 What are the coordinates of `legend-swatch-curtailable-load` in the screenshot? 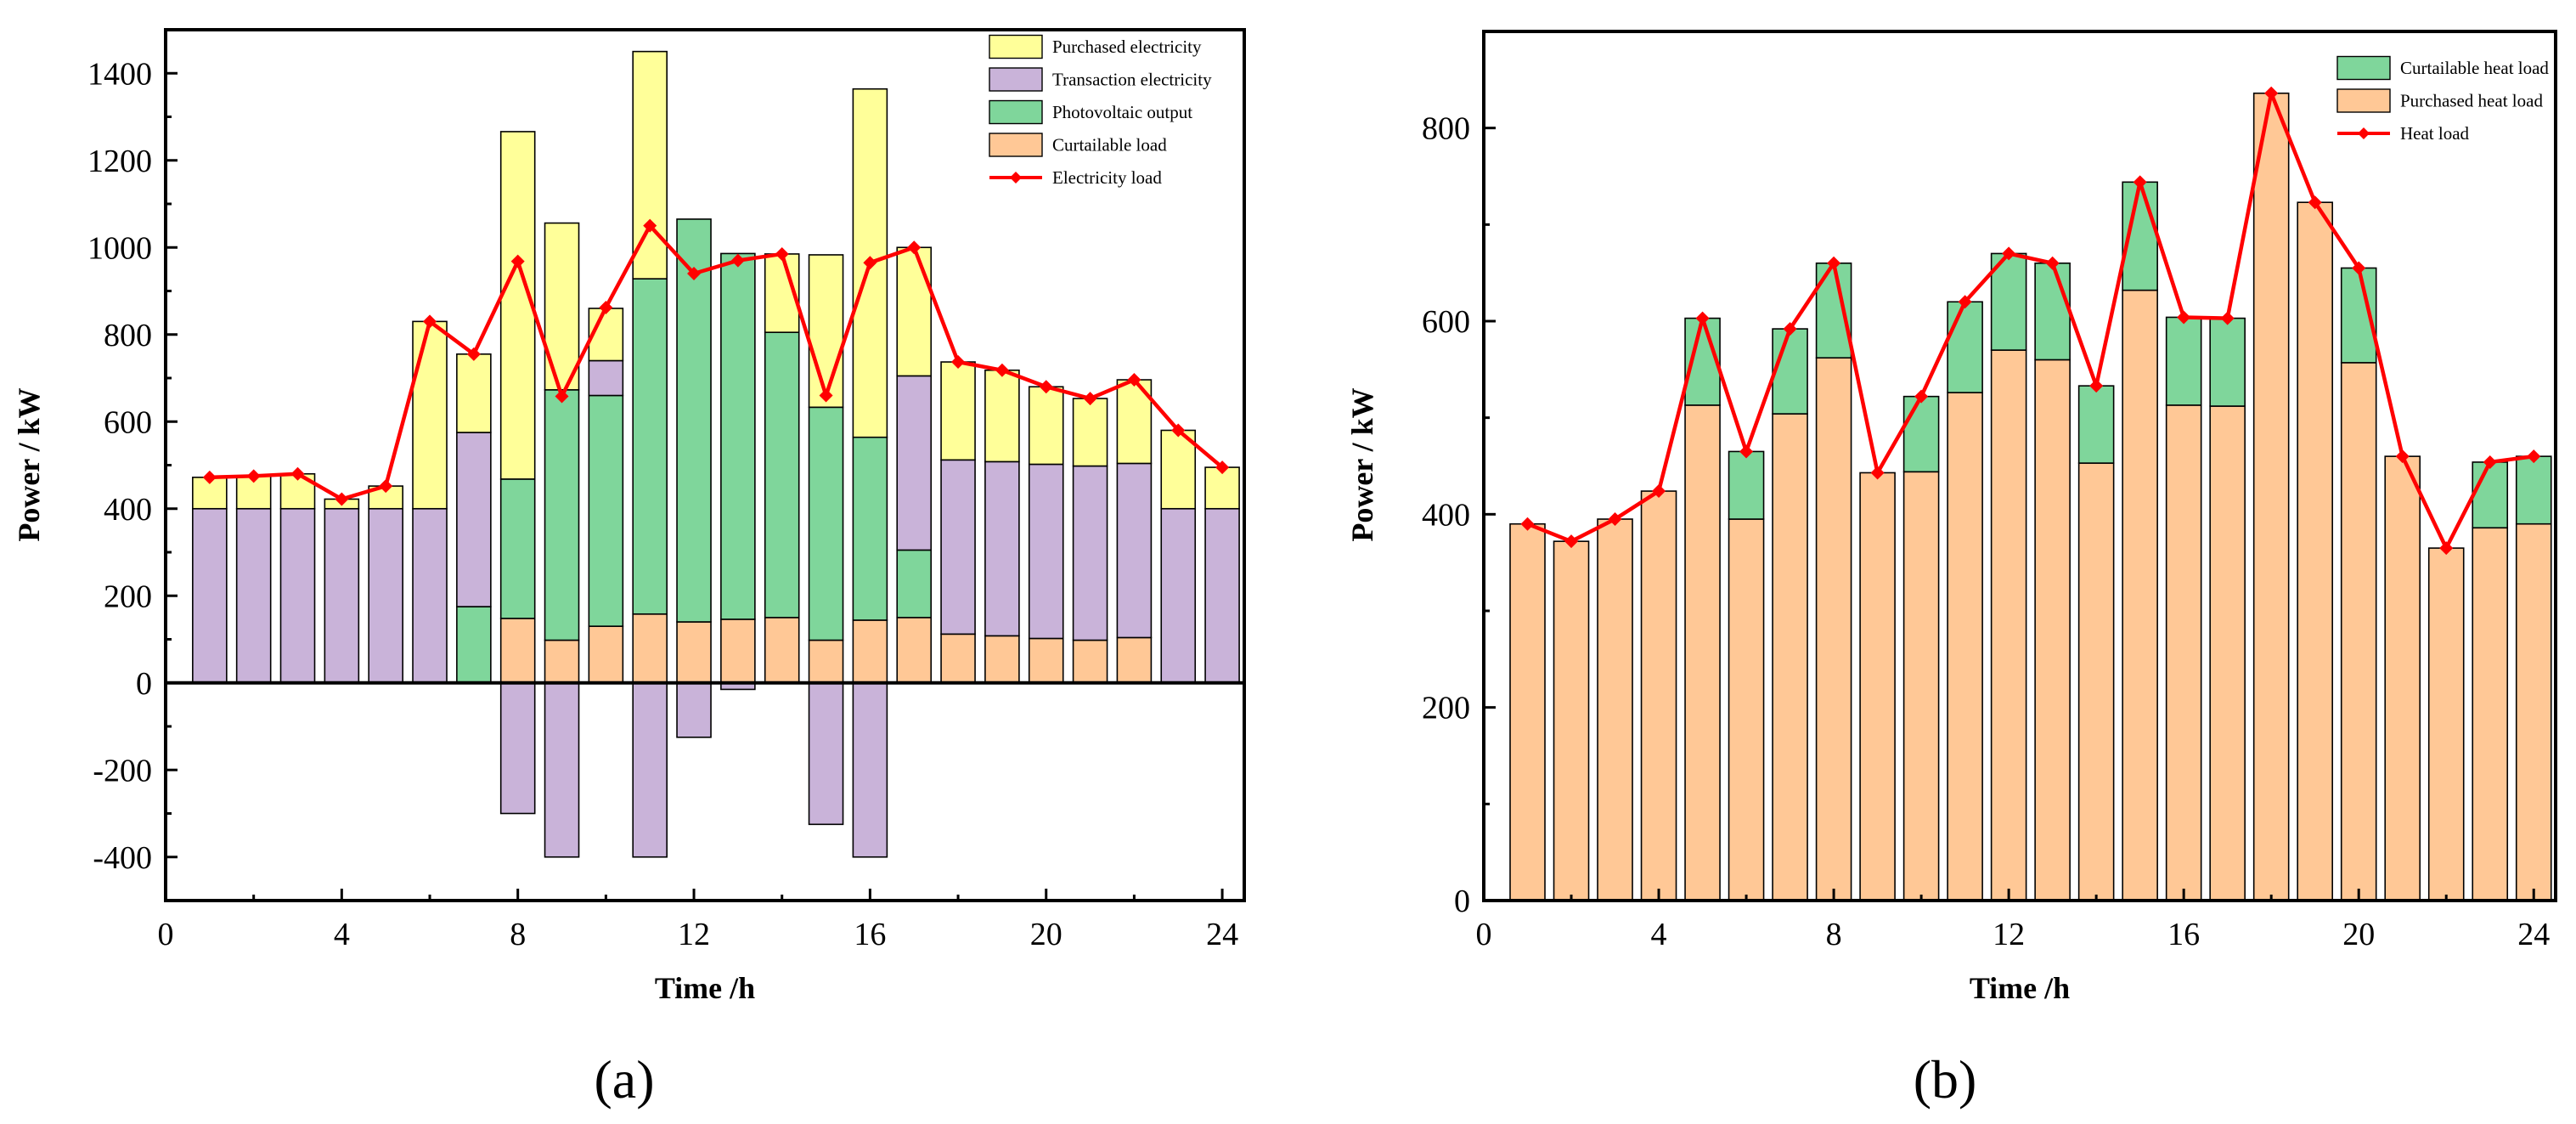 It's located at (1016, 145).